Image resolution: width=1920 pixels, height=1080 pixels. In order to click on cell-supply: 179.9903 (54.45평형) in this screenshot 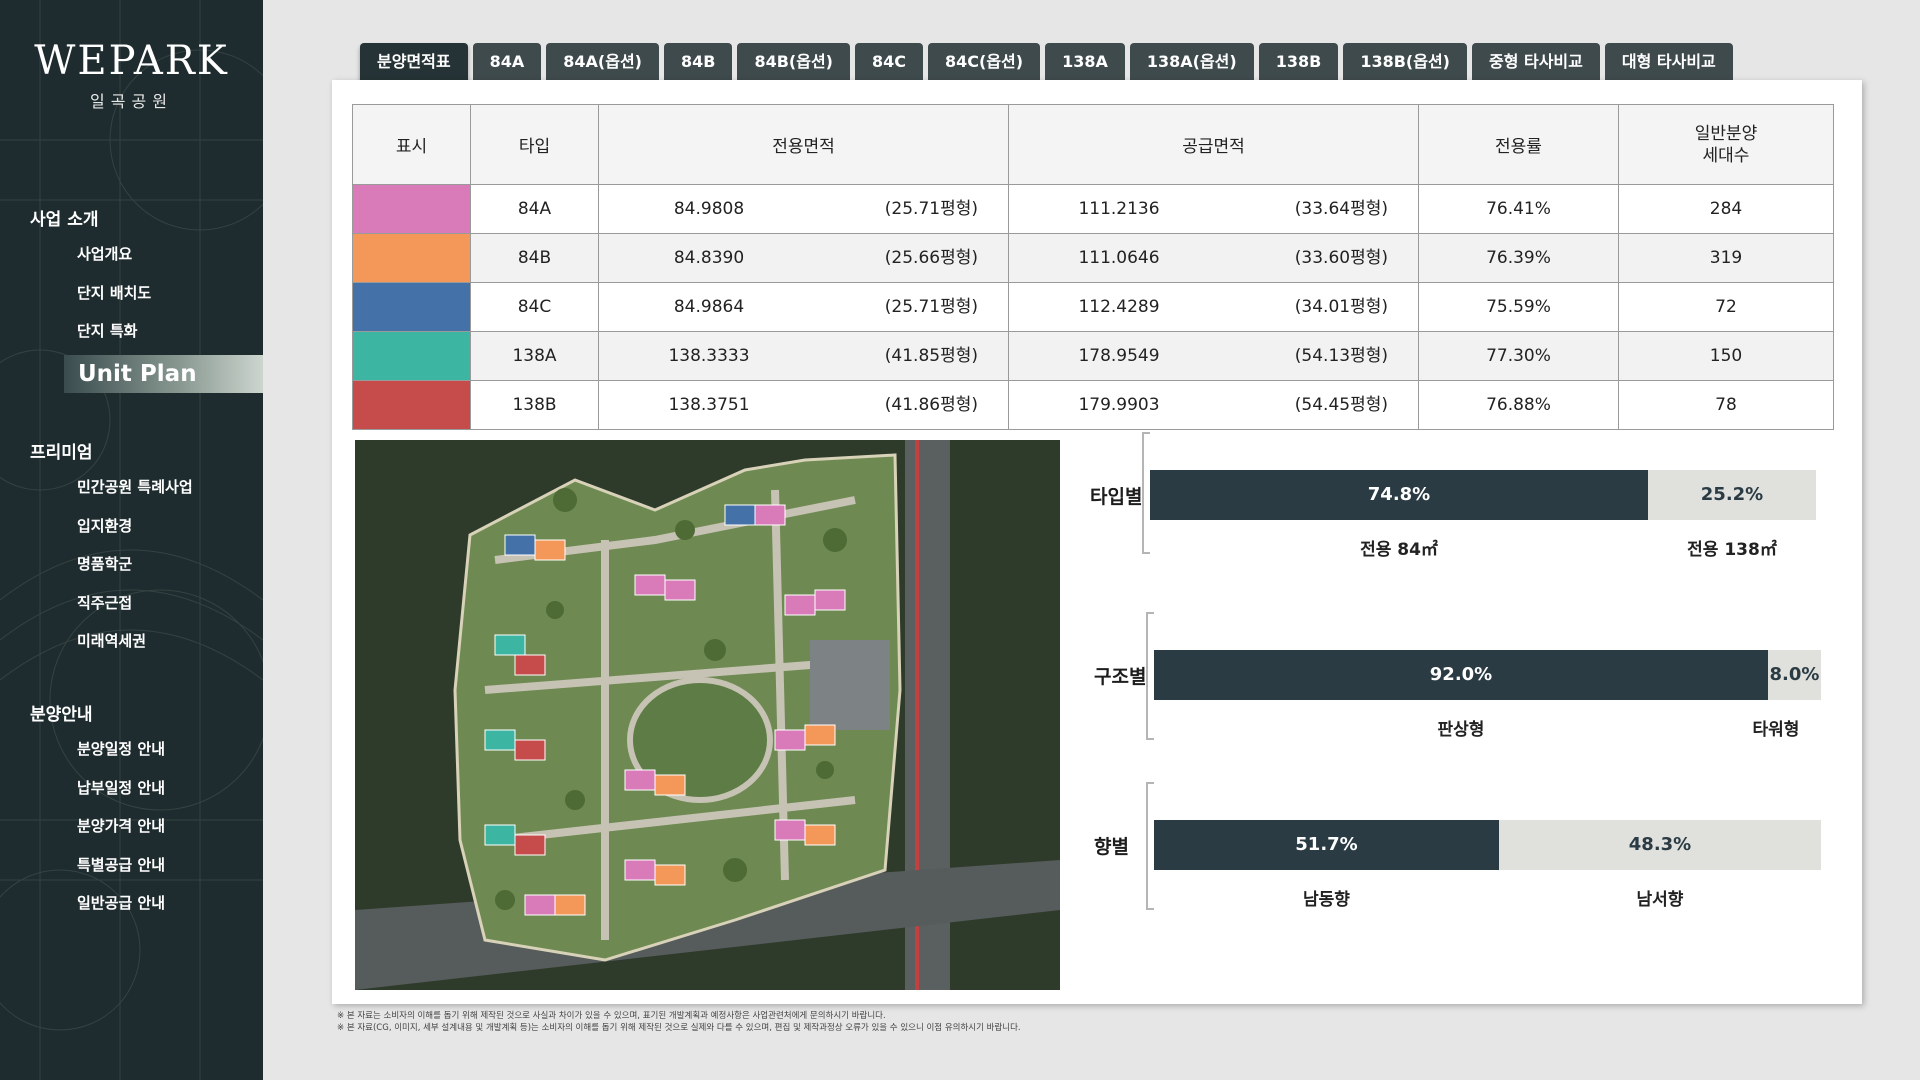, I will do `click(1213, 405)`.